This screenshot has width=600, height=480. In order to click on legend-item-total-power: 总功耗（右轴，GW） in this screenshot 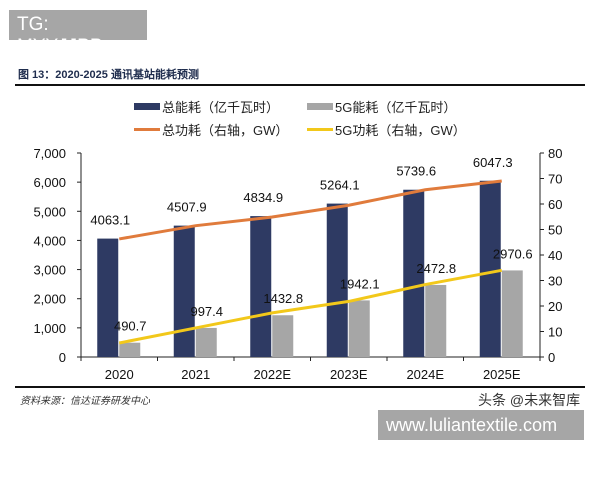, I will do `click(211, 129)`.